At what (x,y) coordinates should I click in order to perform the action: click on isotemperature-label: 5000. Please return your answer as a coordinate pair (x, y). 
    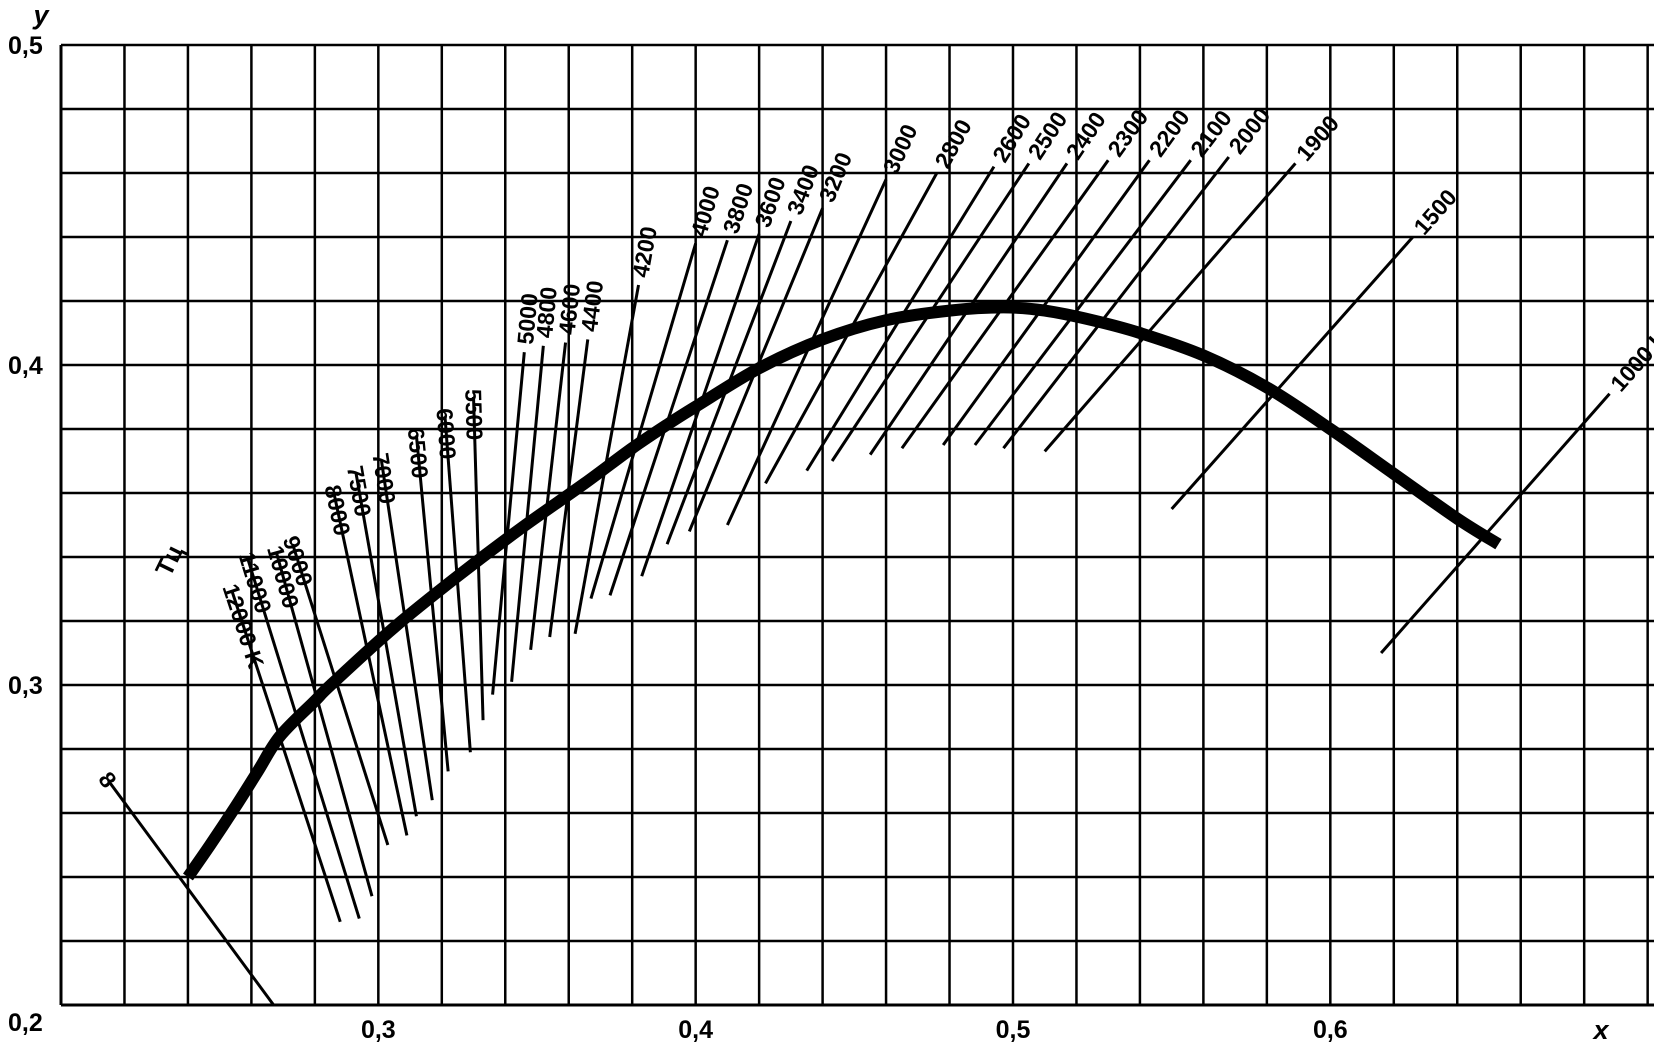
    Looking at the image, I should click on (527, 318).